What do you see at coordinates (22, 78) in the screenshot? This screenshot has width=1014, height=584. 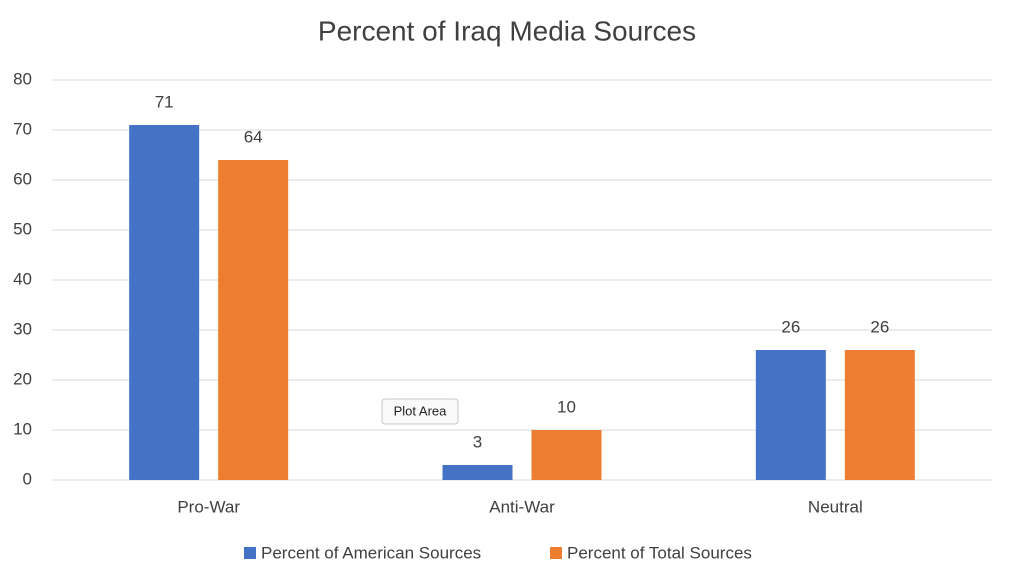 I see `y-tick-label: 80` at bounding box center [22, 78].